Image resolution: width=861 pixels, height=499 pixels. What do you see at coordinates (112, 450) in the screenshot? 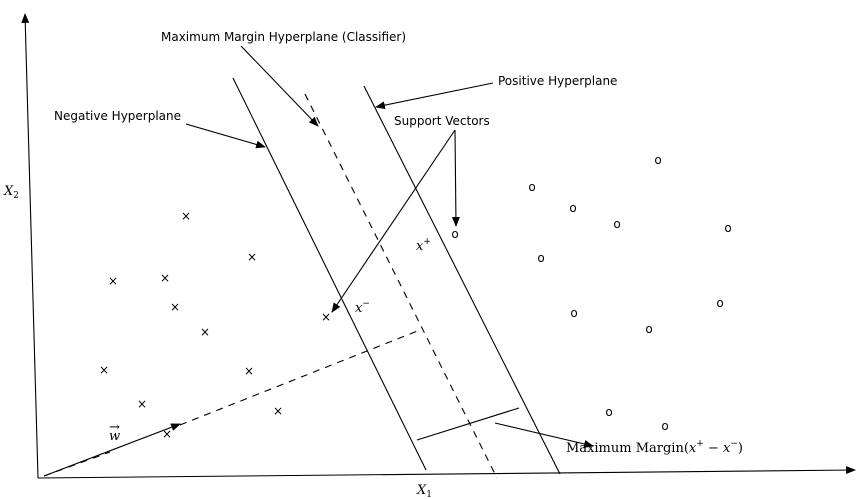
I see `w-vector` at bounding box center [112, 450].